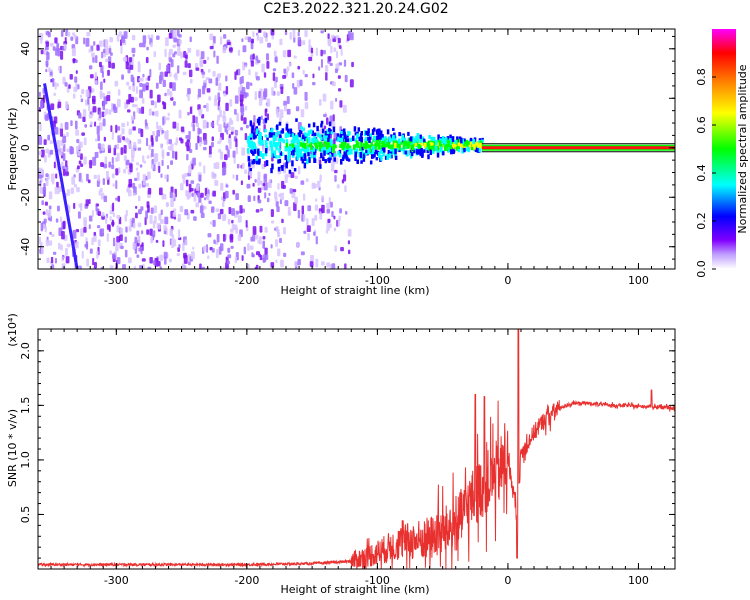 Image resolution: width=750 pixels, height=600 pixels. Describe the element at coordinates (246, 580) in the screenshot. I see `snr-x-tick-label: -200` at that location.